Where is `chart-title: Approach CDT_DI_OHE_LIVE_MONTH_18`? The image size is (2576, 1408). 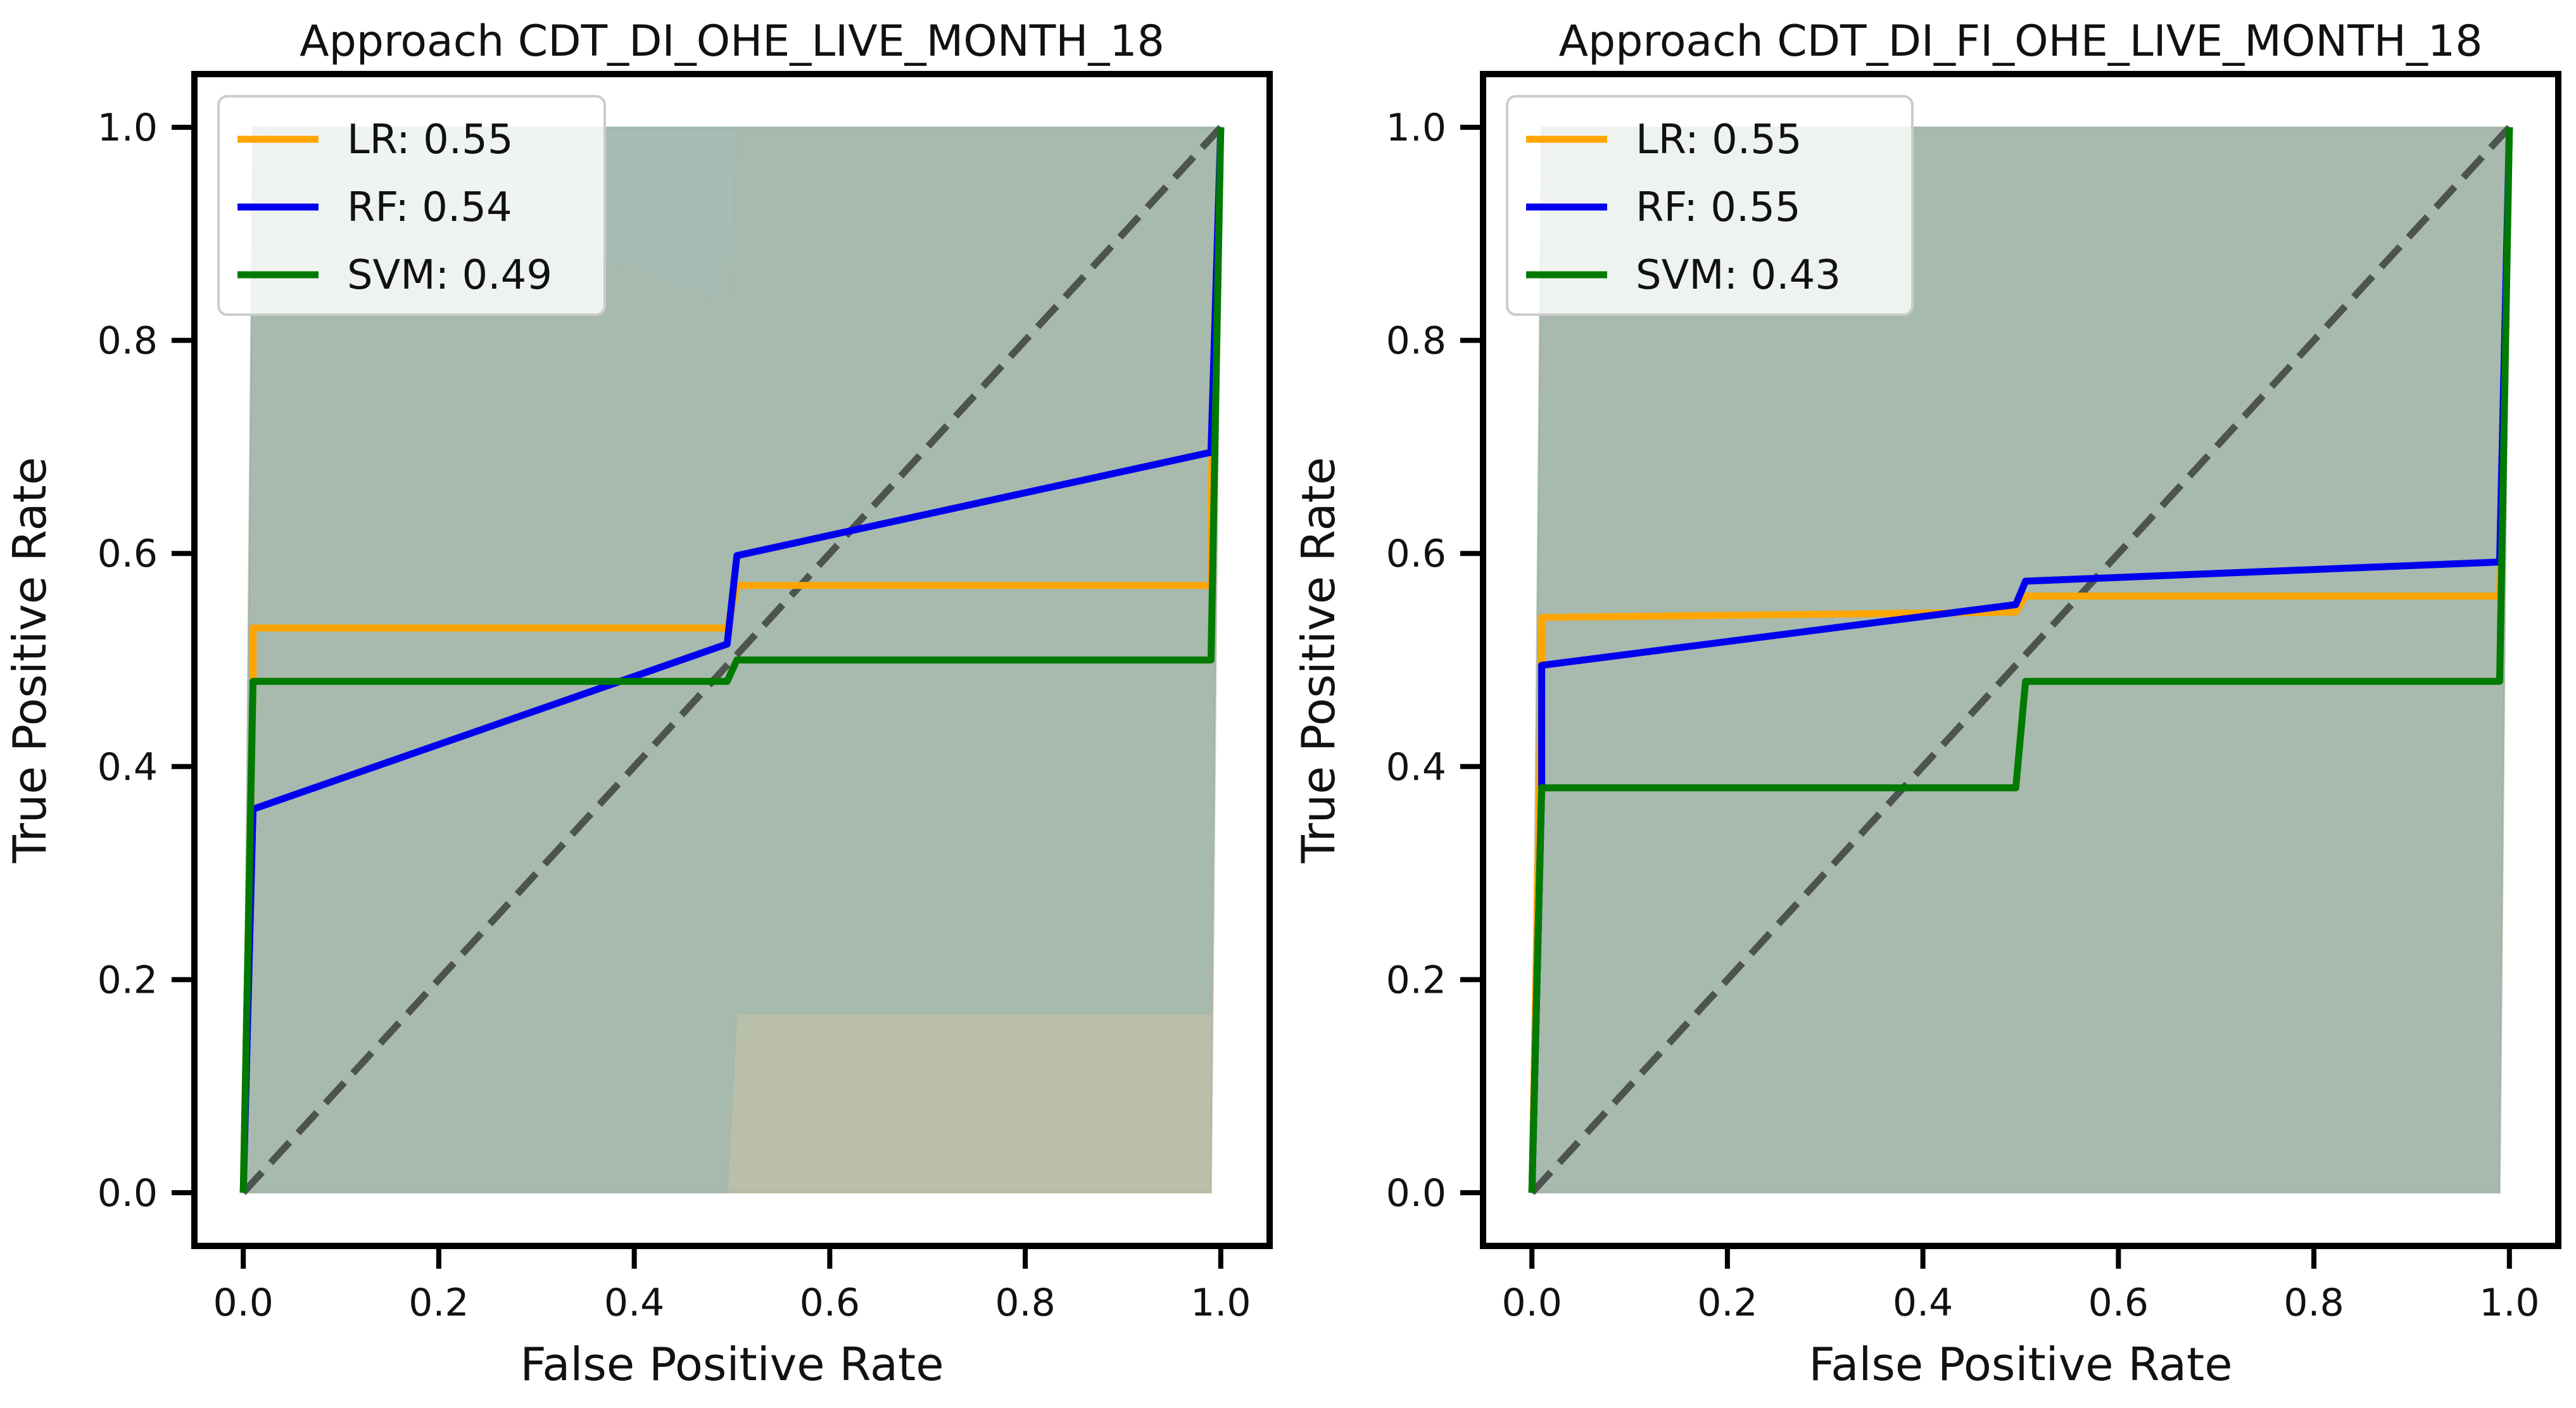 chart-title: Approach CDT_DI_OHE_LIVE_MONTH_18 is located at coordinates (733, 41).